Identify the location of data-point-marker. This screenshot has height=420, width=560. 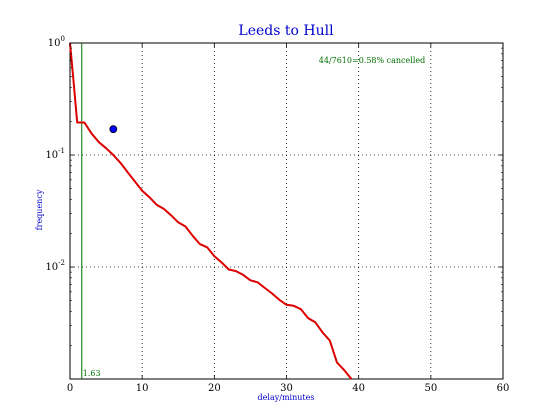
(113, 129).